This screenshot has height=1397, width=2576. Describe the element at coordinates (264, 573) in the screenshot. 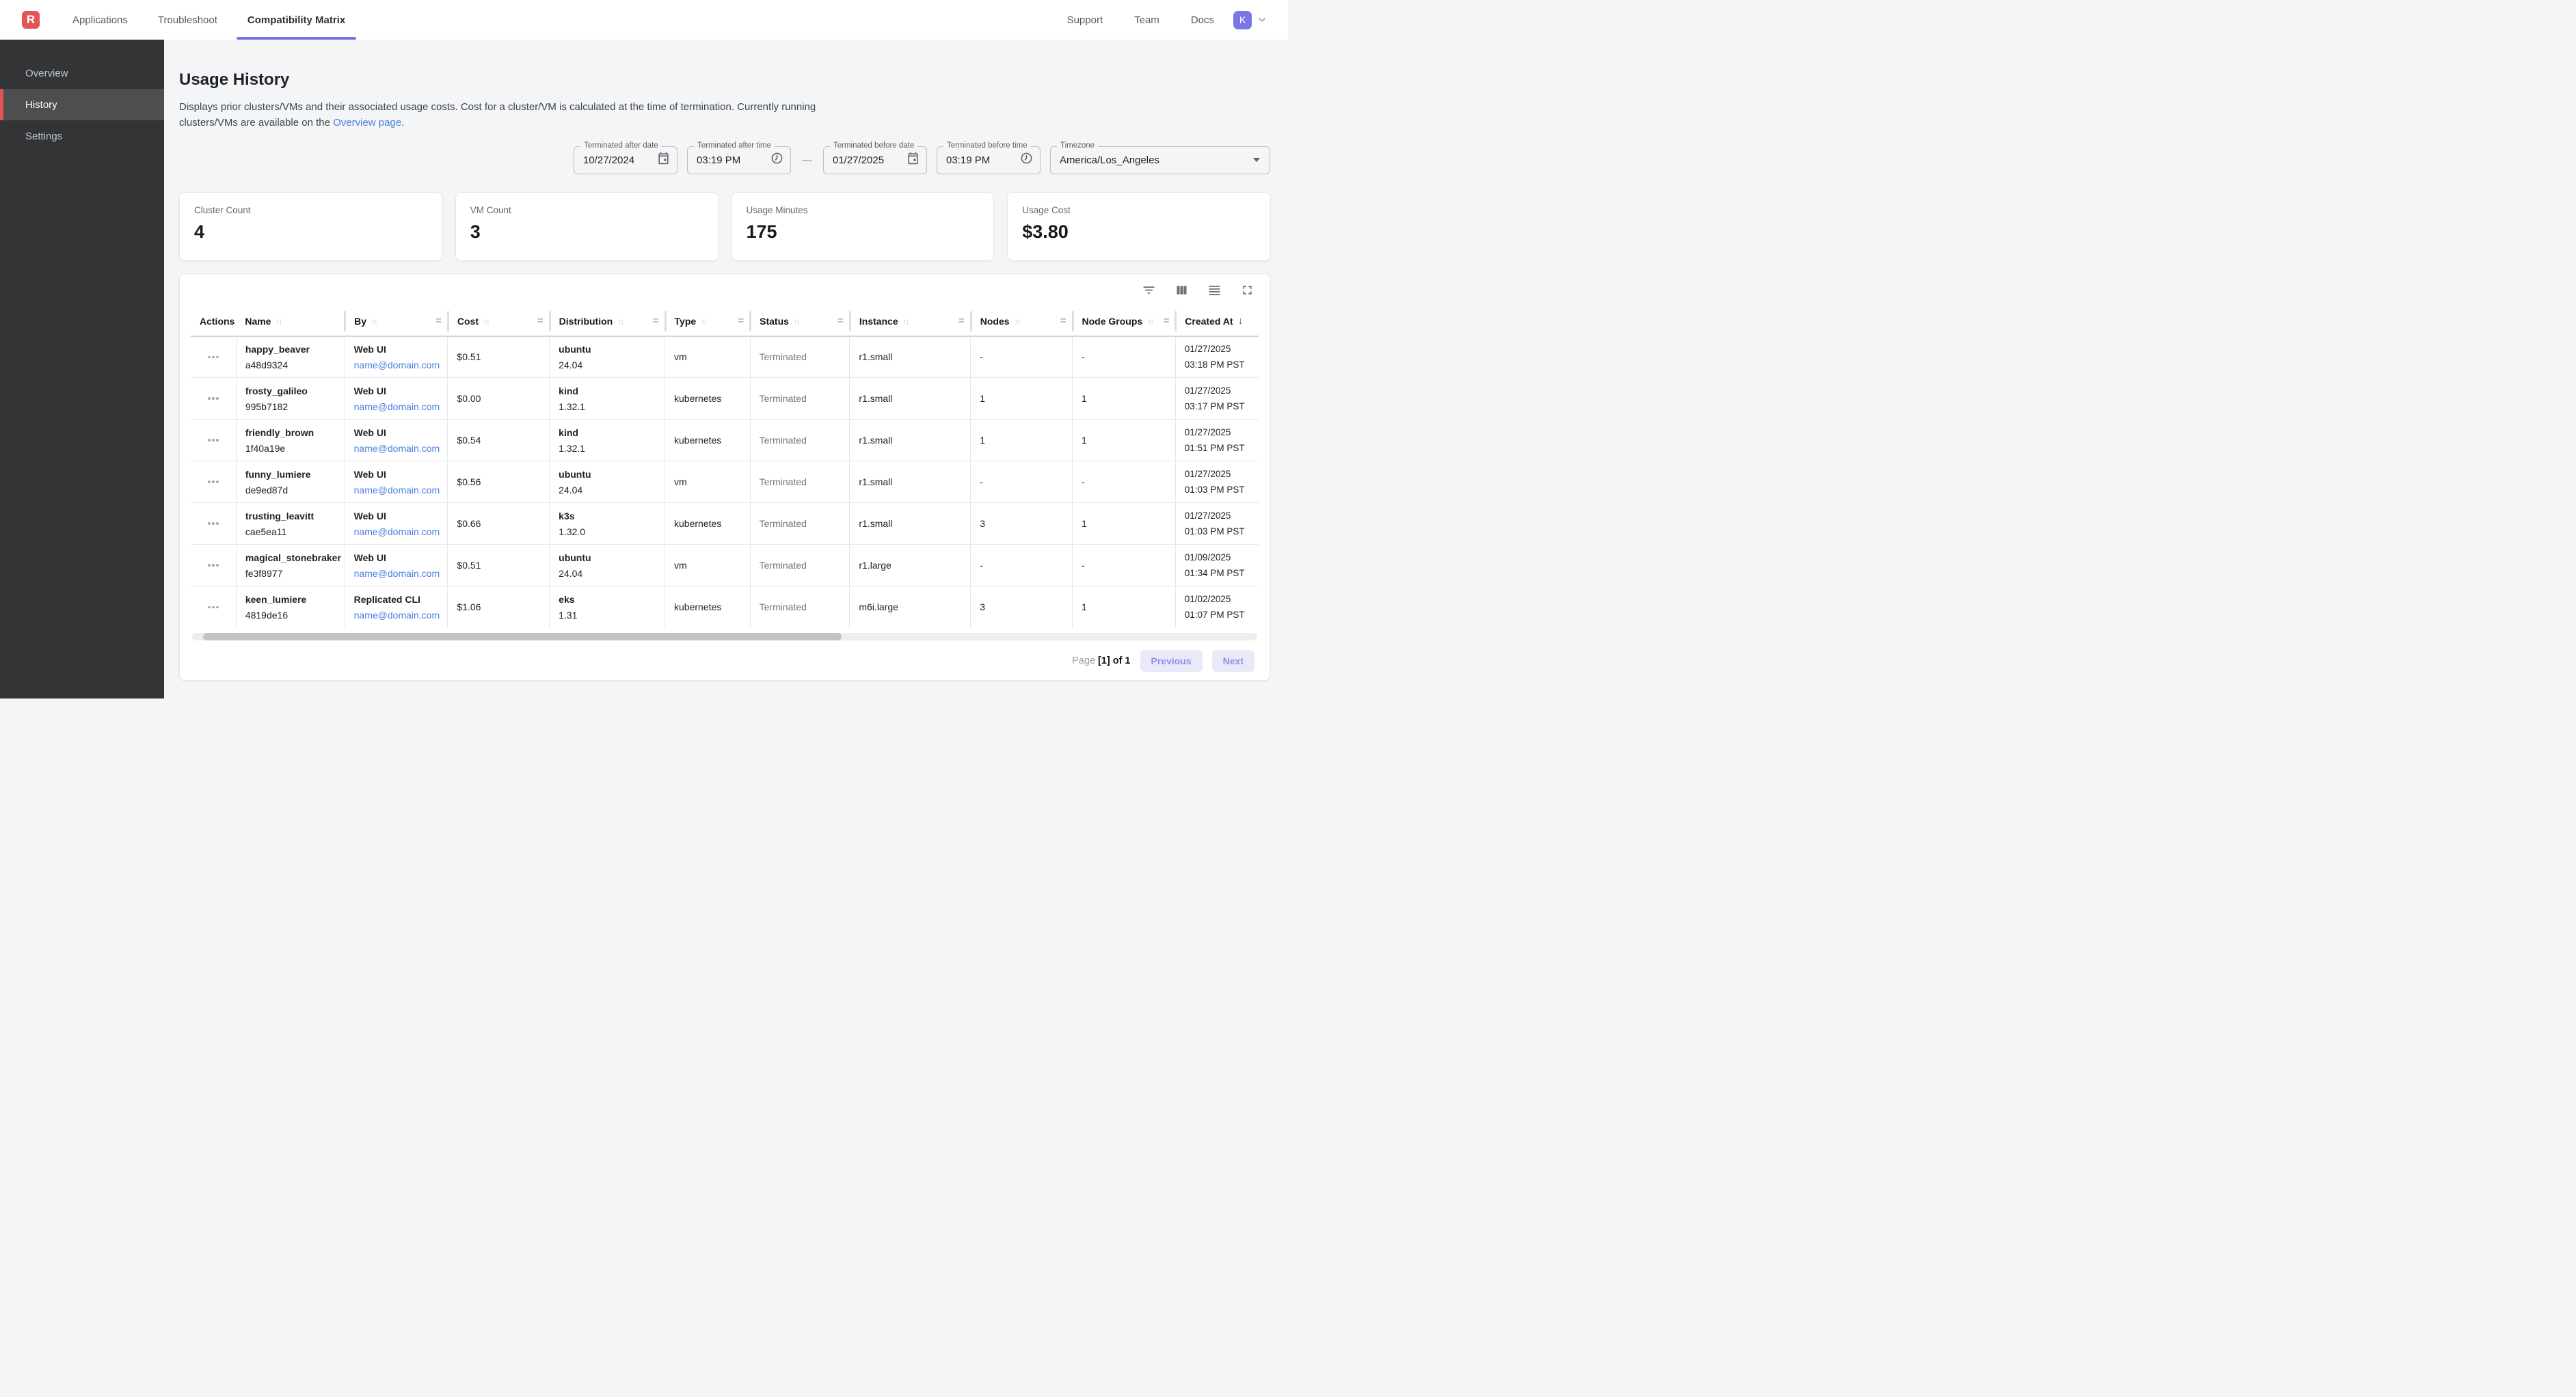

I see `cluster-id: fe3f8977` at that location.